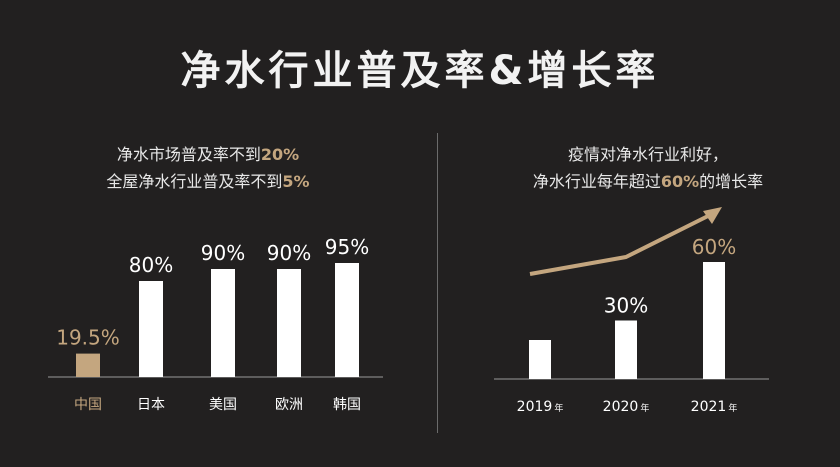 This screenshot has width=840, height=467. What do you see at coordinates (347, 247) in the screenshot?
I see `bar-value-label-4: 95%` at bounding box center [347, 247].